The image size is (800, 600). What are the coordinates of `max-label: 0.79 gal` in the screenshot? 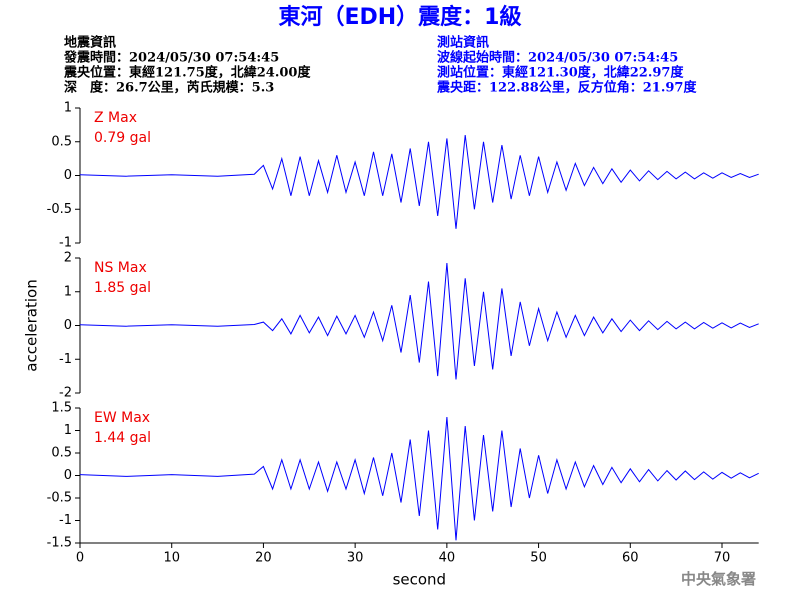 It's located at (122, 138).